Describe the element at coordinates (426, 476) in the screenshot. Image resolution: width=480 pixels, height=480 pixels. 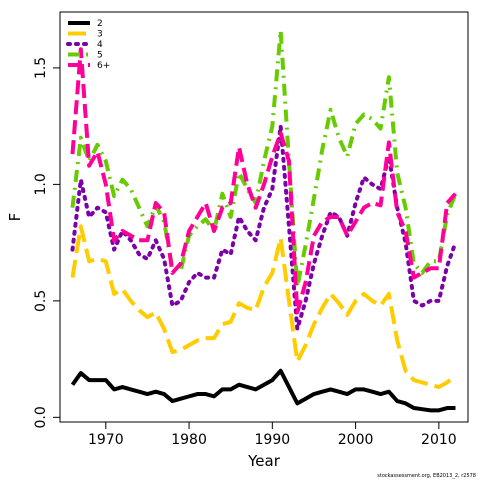
I see `credit-text: stockassessment.org, EB2013_2, r2578` at that location.